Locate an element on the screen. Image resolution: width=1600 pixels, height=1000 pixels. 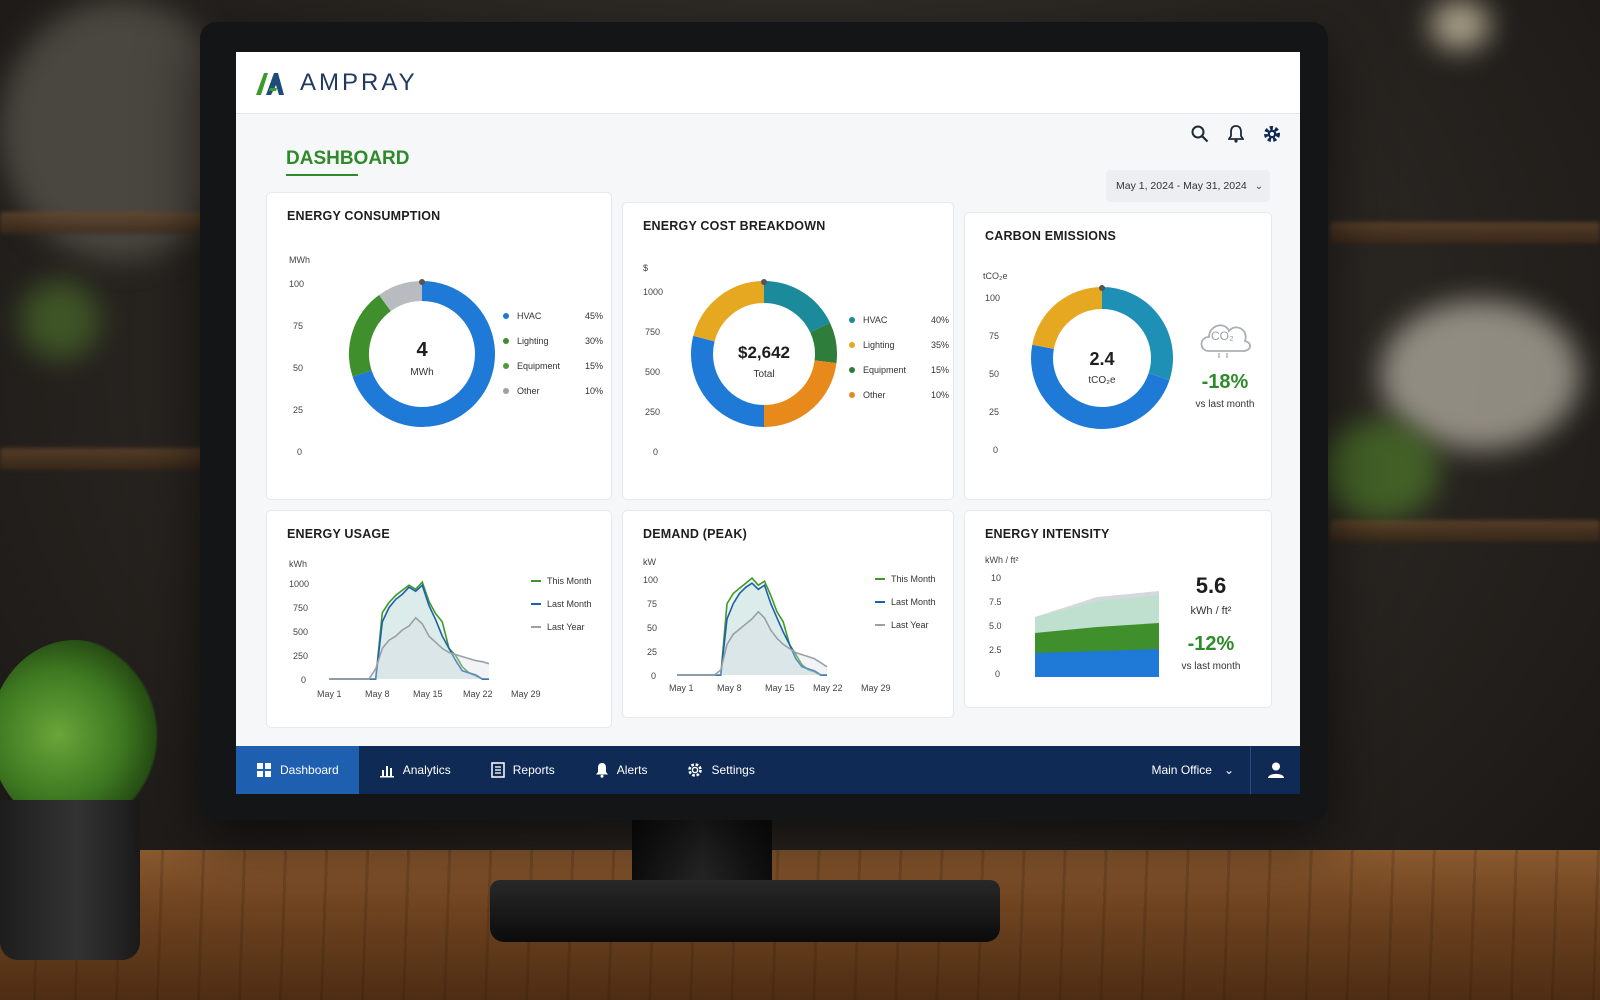
logo-icon is located at coordinates (270, 83).